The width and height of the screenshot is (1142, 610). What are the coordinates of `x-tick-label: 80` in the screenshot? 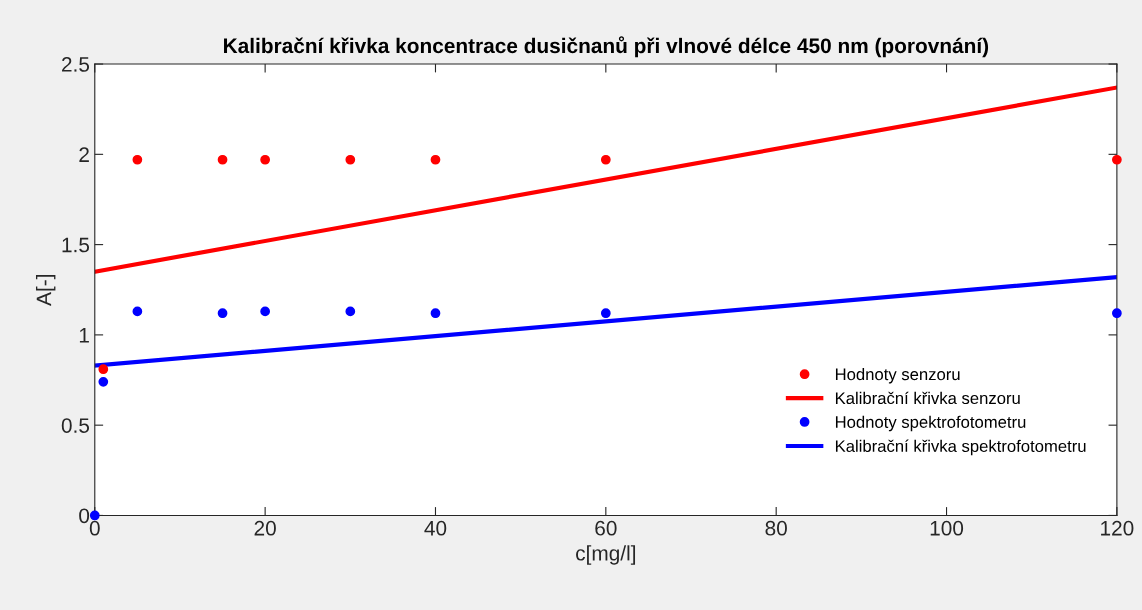 It's located at (776, 528).